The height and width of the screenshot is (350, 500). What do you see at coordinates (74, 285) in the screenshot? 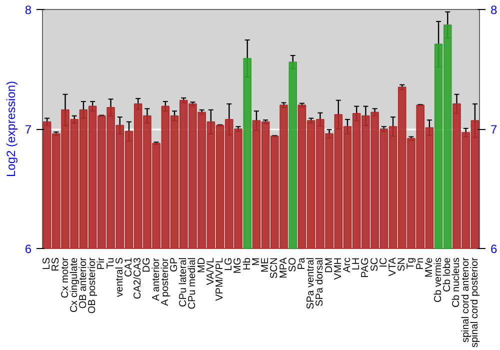
I see `x-tick-label: Cx cingulate` at bounding box center [74, 285].